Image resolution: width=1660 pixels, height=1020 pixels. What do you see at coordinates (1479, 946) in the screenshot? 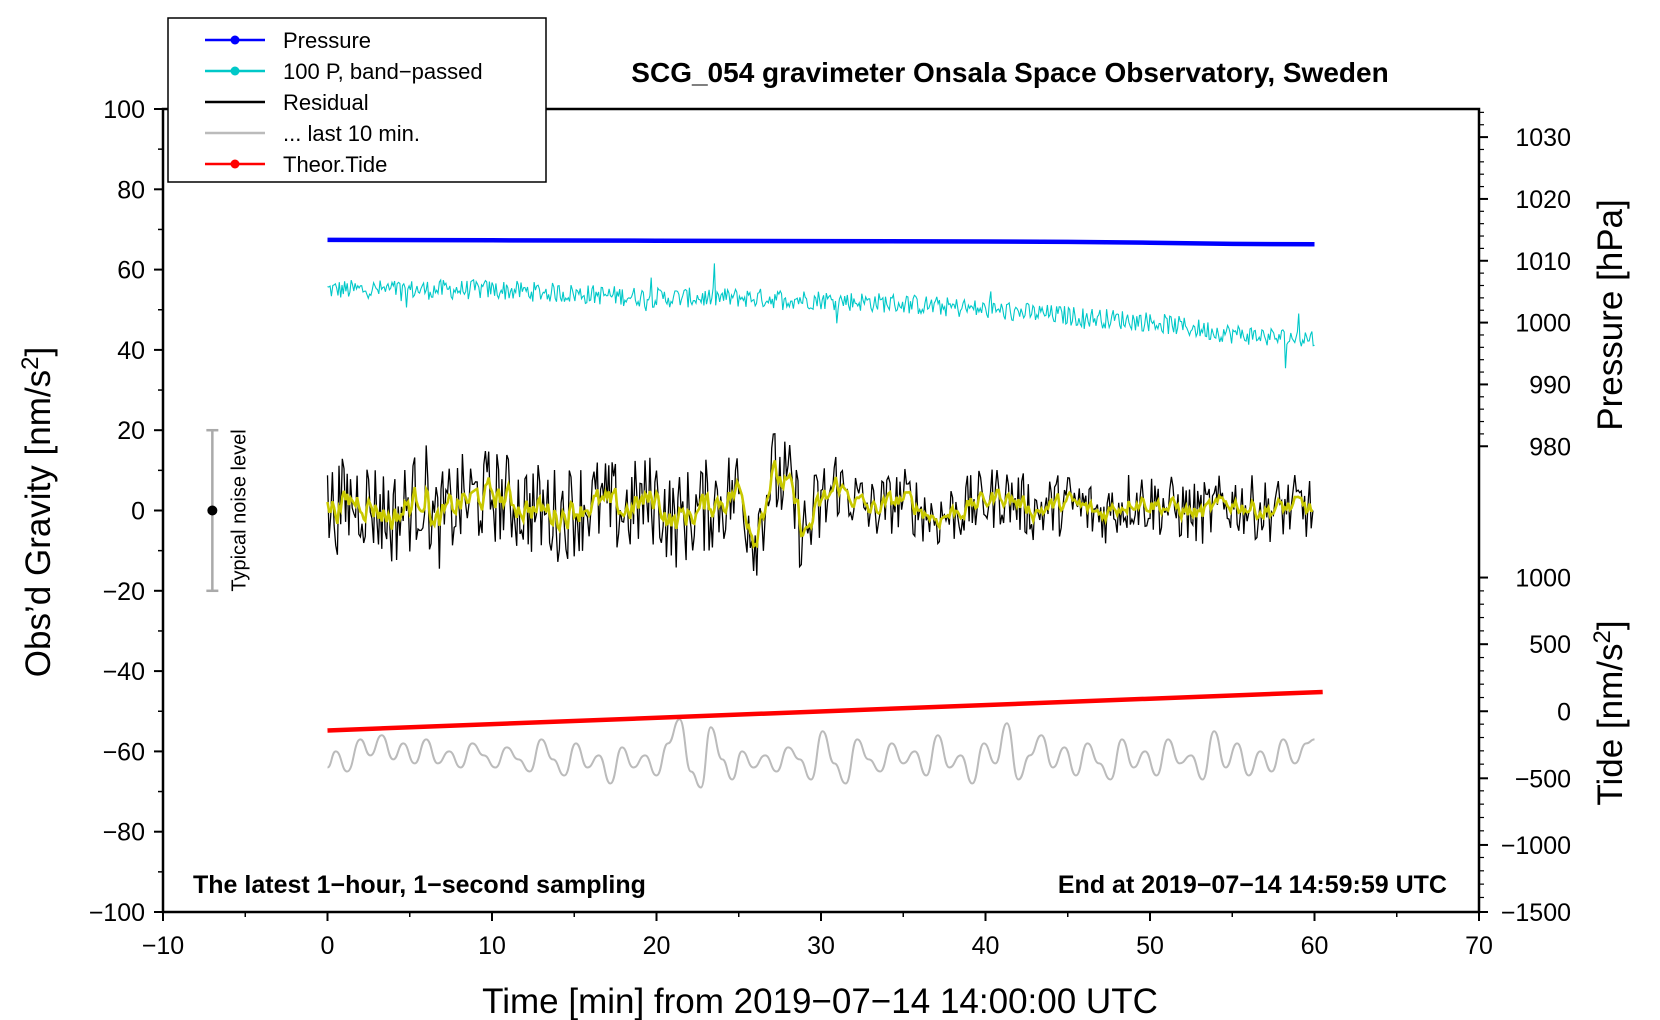
I see `x-tick-label: 70` at bounding box center [1479, 946].